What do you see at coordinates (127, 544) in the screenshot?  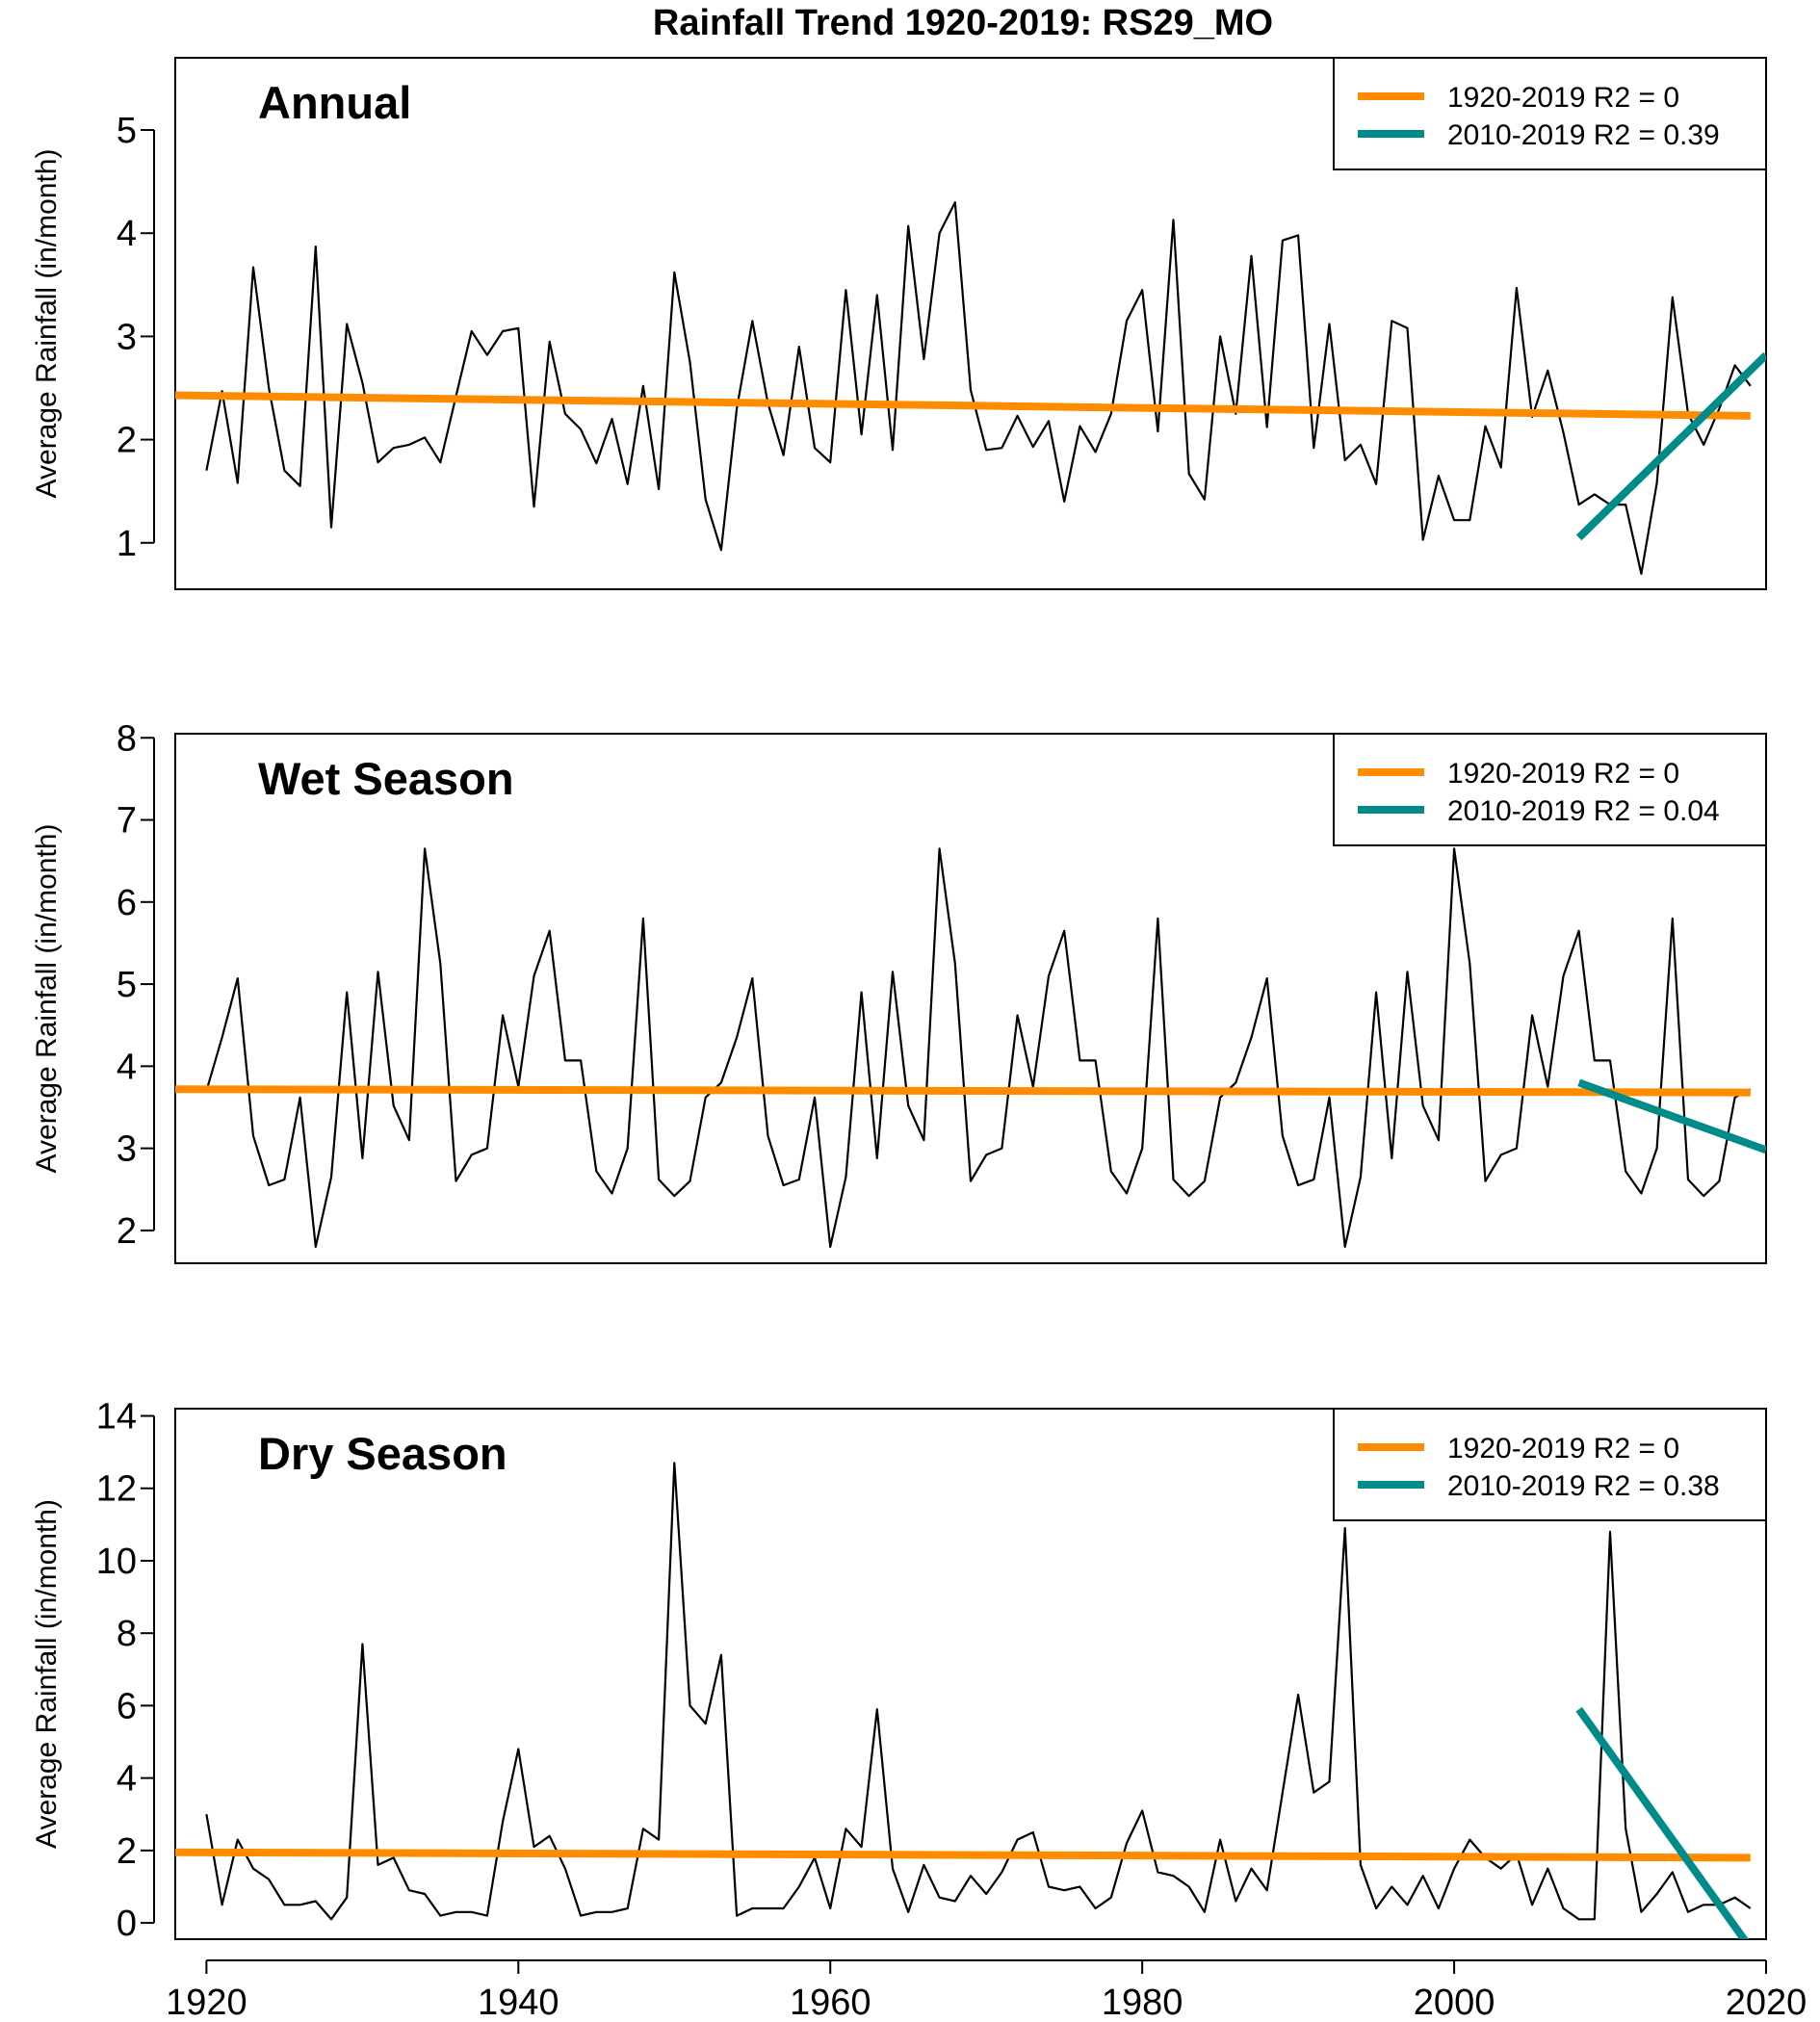 I see `y-tick-label: 1` at bounding box center [127, 544].